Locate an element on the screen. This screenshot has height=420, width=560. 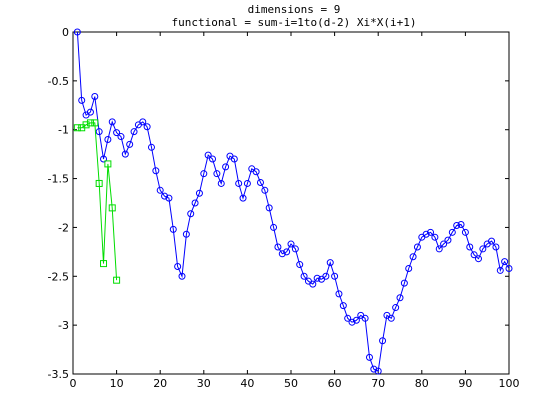
y-tick-label: -3 is located at coordinates (63, 325).